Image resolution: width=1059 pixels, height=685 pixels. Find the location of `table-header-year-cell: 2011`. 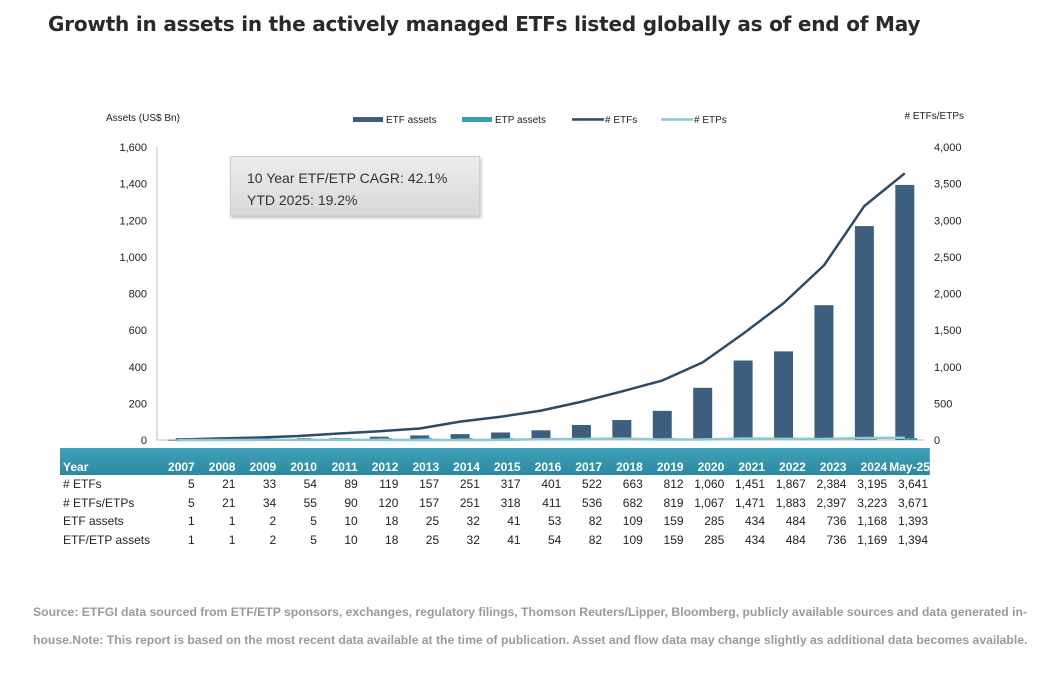

table-header-year-cell: 2011 is located at coordinates (344, 467).